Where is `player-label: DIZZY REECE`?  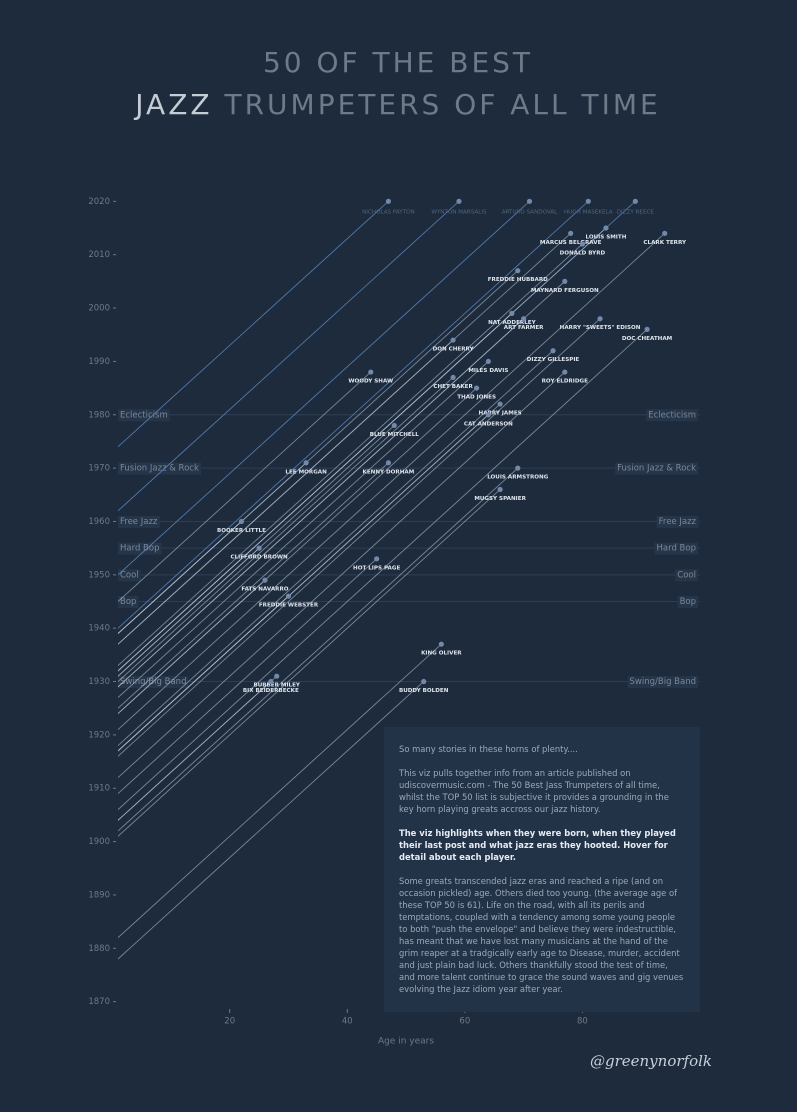
player-label: DIZZY REECE is located at coordinates (636, 213).